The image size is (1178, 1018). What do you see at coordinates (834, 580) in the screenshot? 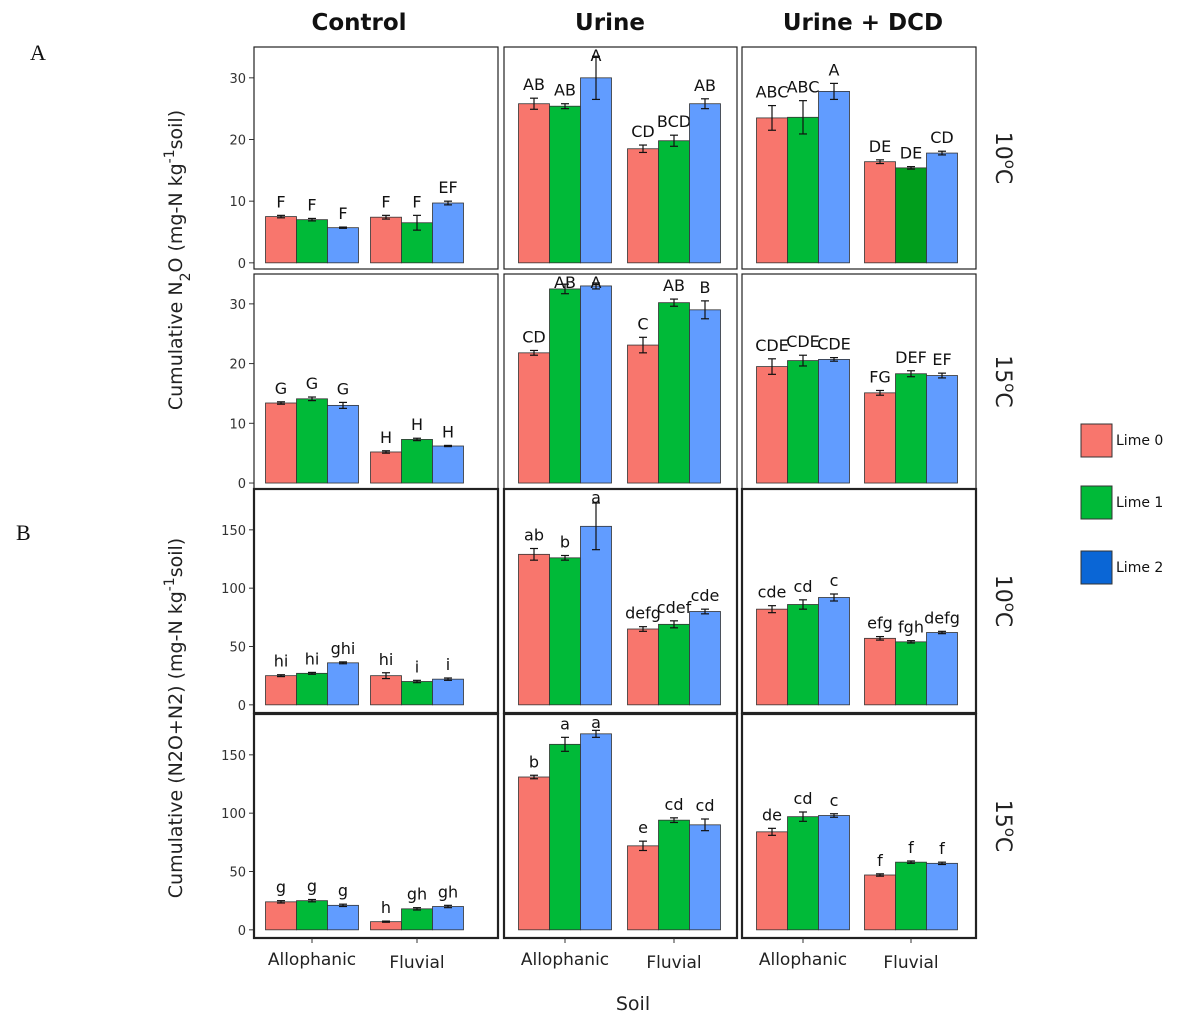
I see `significance-label-b-r0-c2-g0-s2: c` at bounding box center [834, 580].